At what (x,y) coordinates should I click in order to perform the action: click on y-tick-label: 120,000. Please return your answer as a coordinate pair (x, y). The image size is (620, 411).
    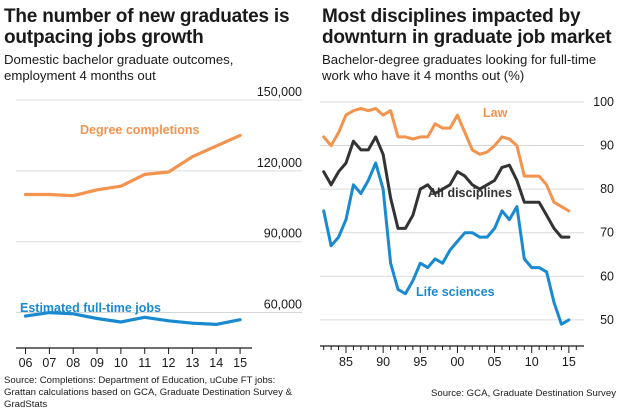
    Looking at the image, I should click on (279, 163).